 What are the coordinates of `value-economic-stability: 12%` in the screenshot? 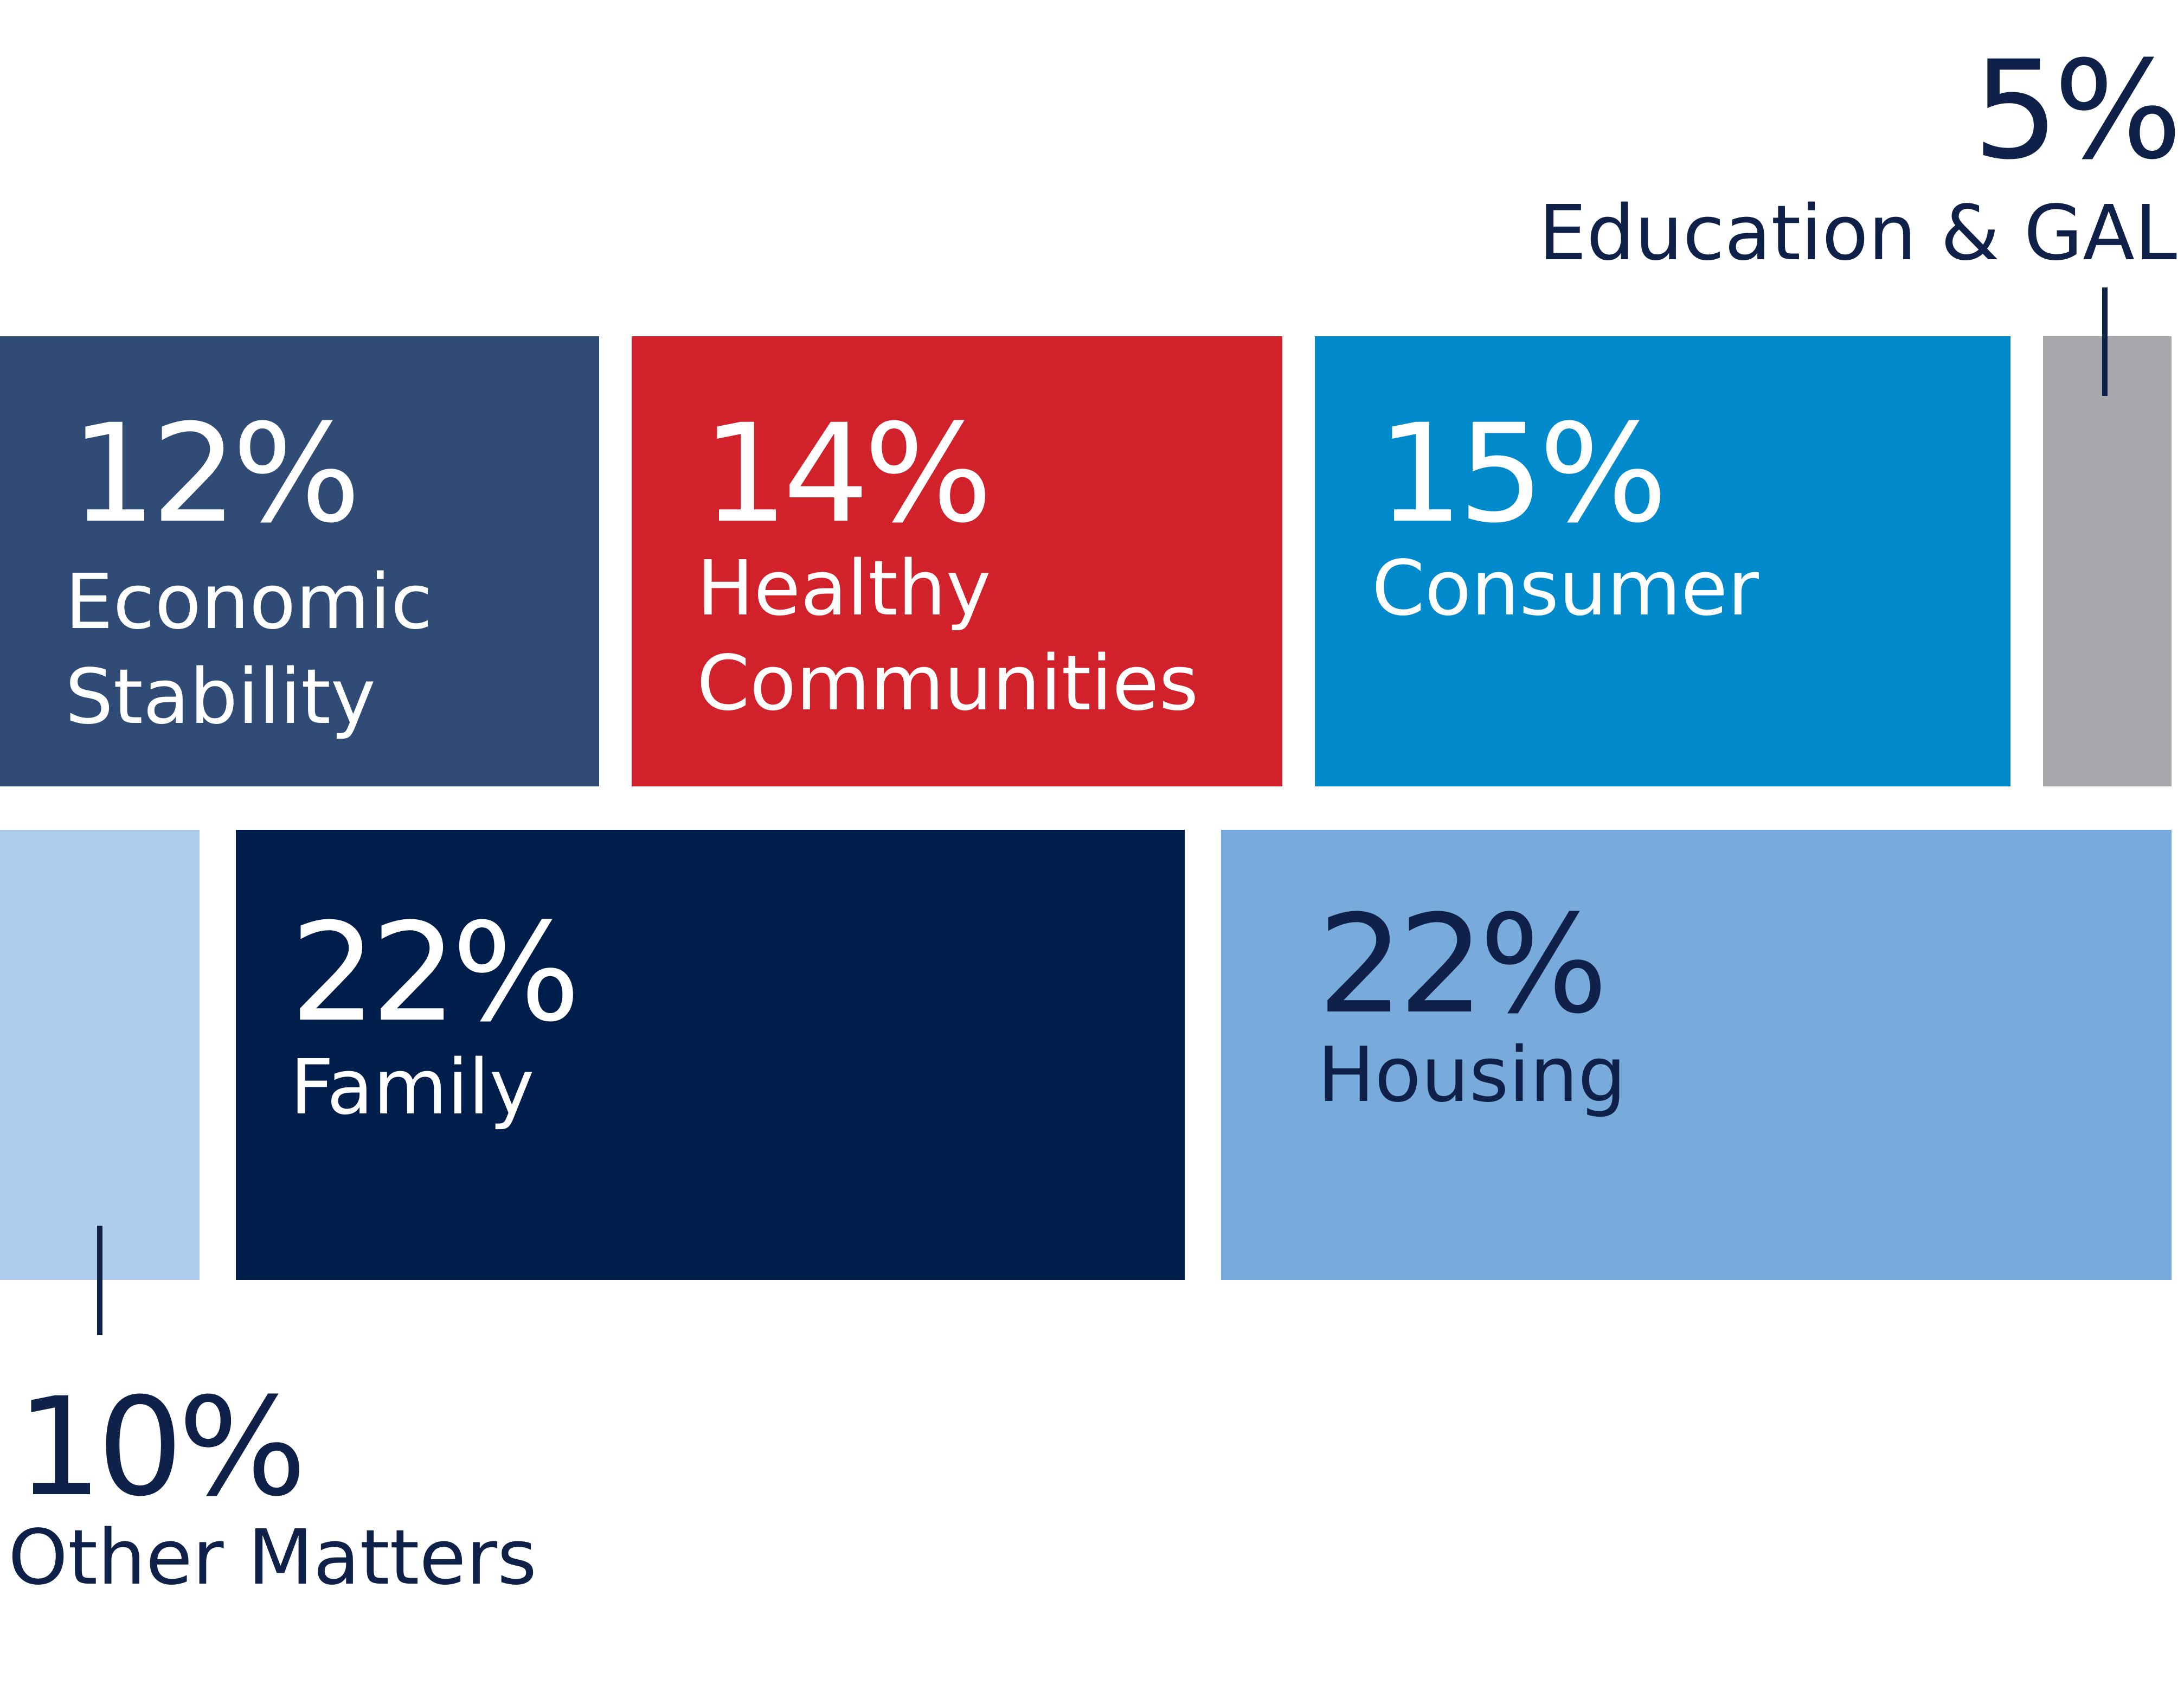 It's located at (213, 474).